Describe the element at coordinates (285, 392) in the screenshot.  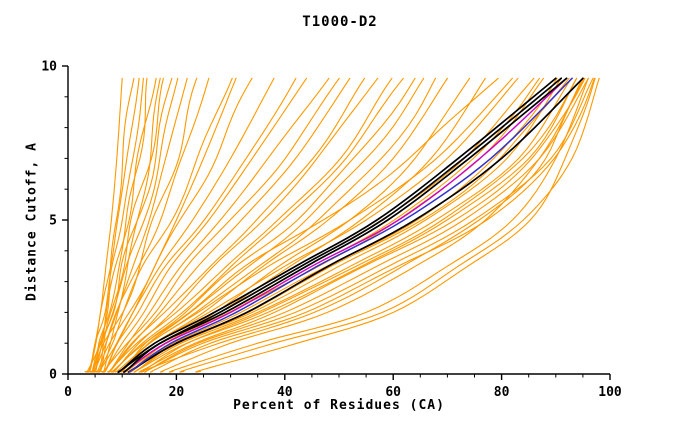
I see `x-tick-label: 40` at that location.